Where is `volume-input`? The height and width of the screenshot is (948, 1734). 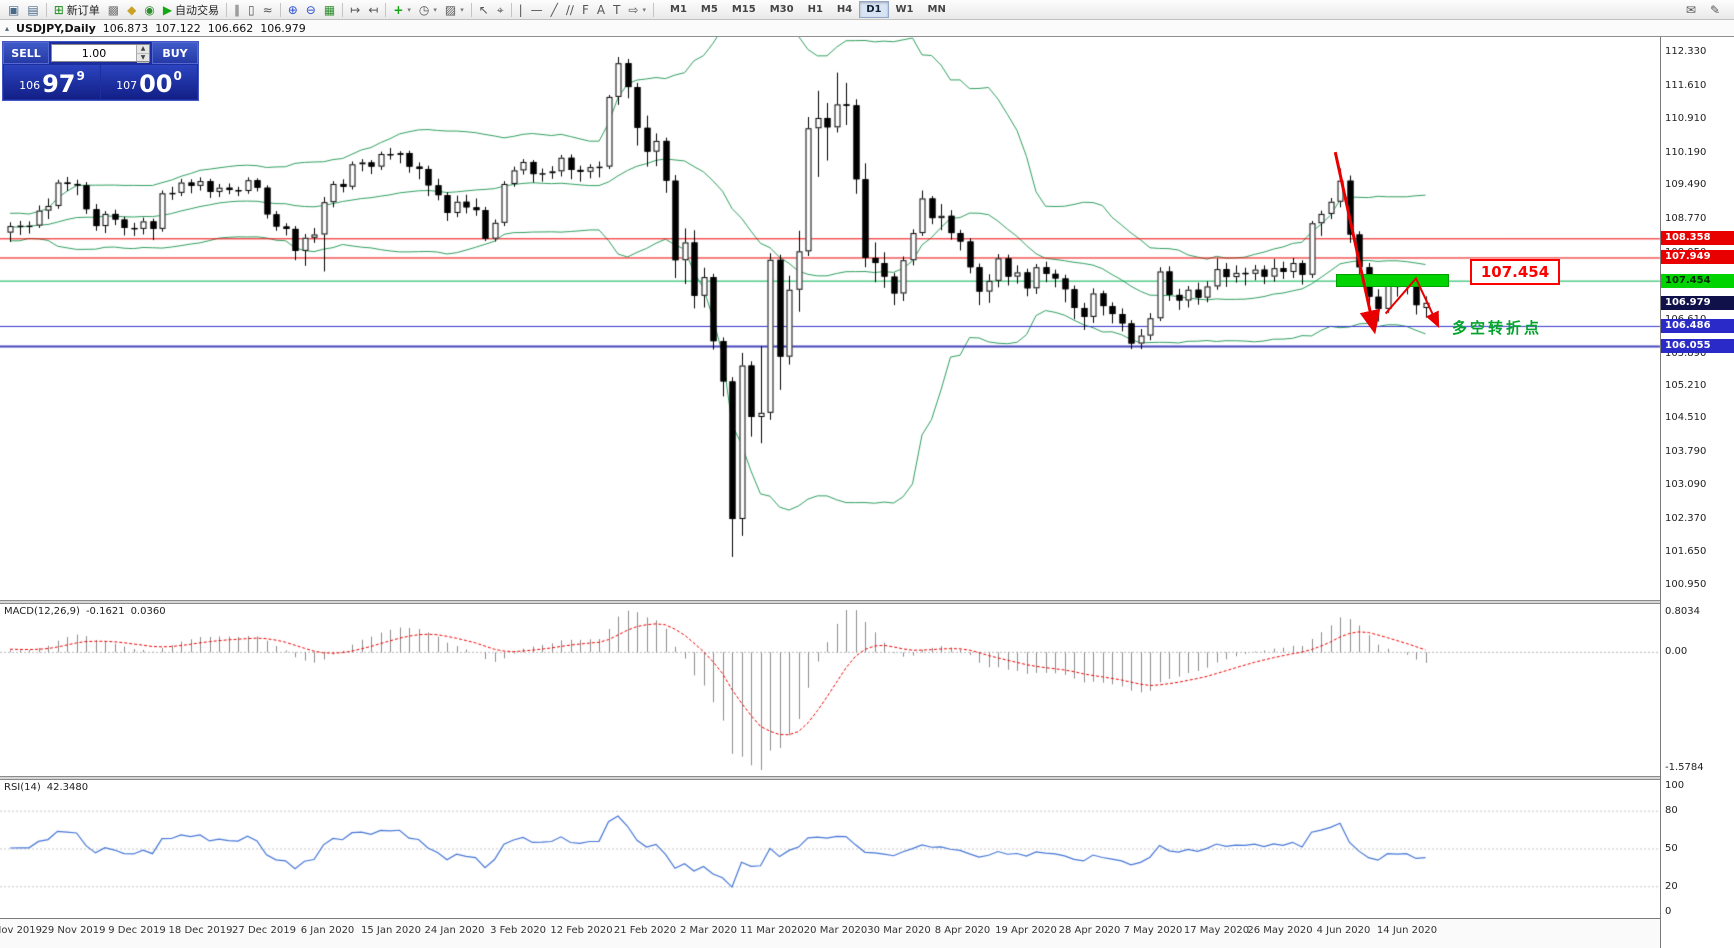
volume-input is located at coordinates (94, 53).